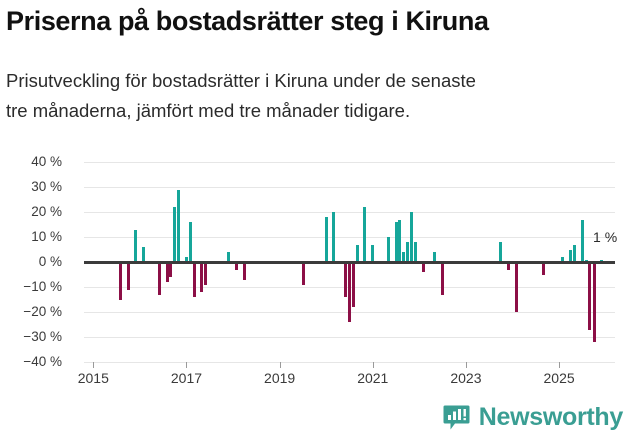 The image size is (631, 439). Describe the element at coordinates (605, 237) in the screenshot. I see `value-annotation: 1 %` at that location.